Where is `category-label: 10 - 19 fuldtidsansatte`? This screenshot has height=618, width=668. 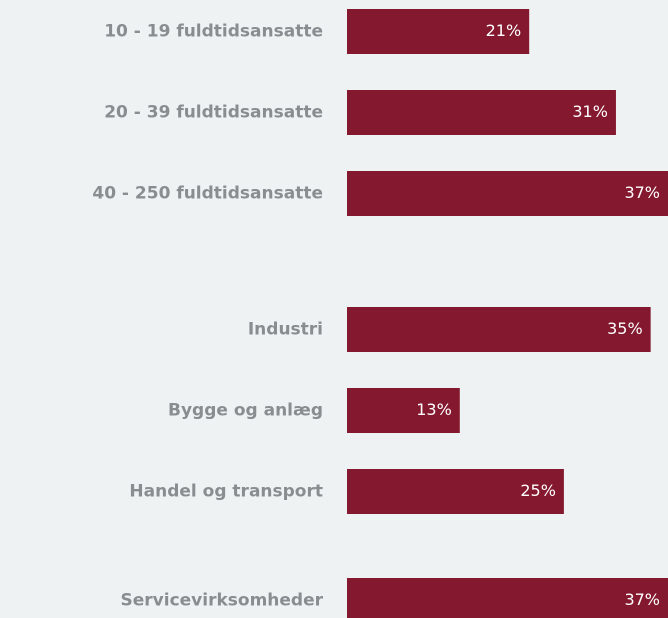
category-label: 10 - 19 fuldtidsansatte is located at coordinates (213, 32).